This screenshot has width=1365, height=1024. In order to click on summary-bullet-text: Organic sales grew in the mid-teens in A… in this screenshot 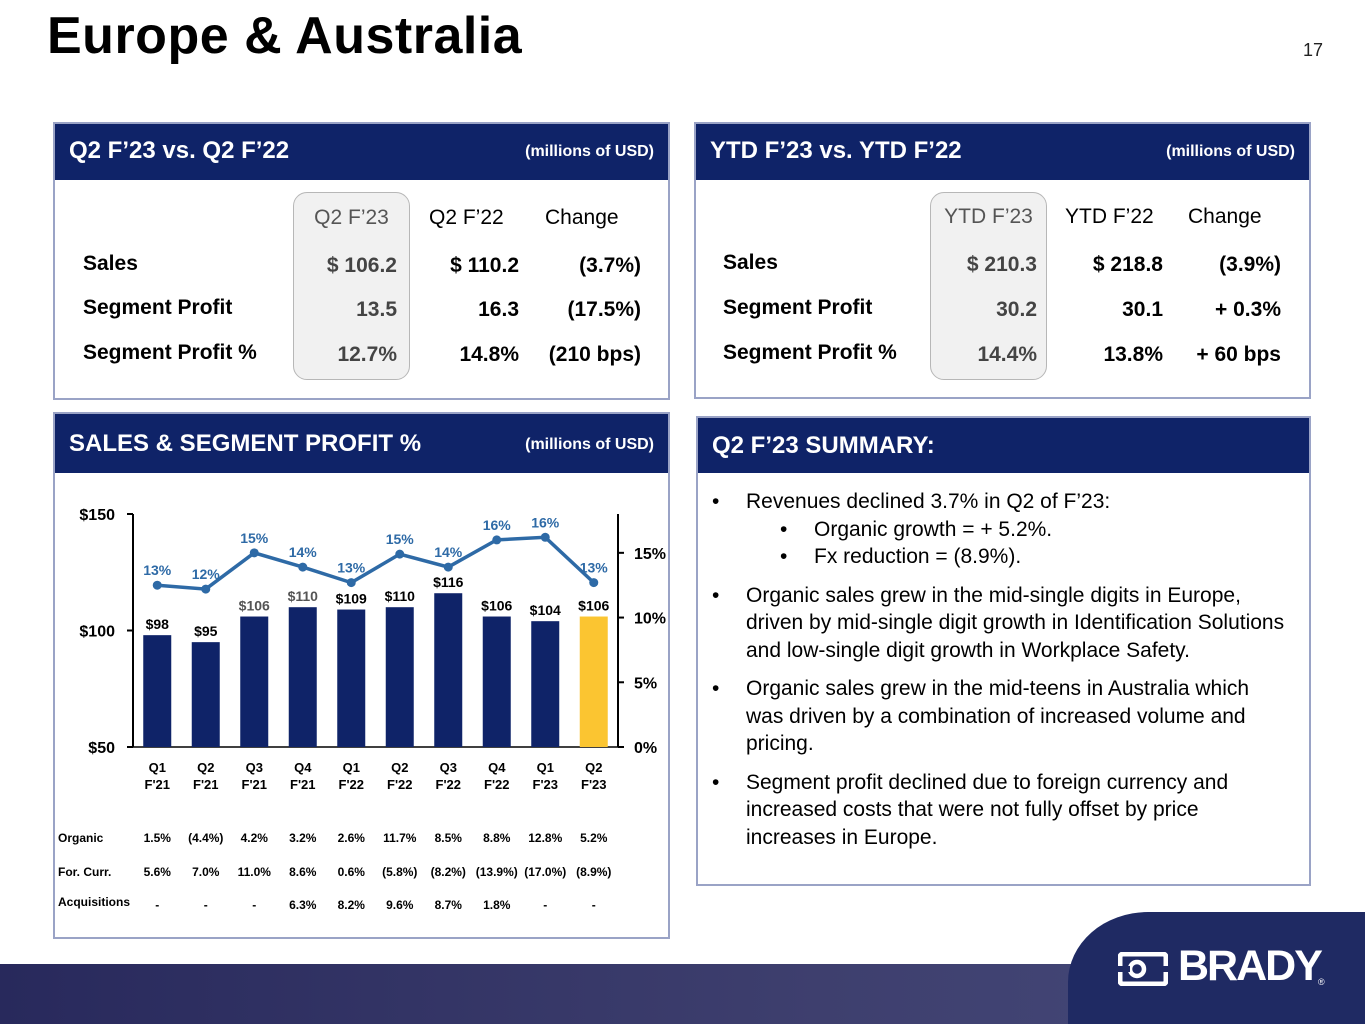, I will do `click(998, 716)`.